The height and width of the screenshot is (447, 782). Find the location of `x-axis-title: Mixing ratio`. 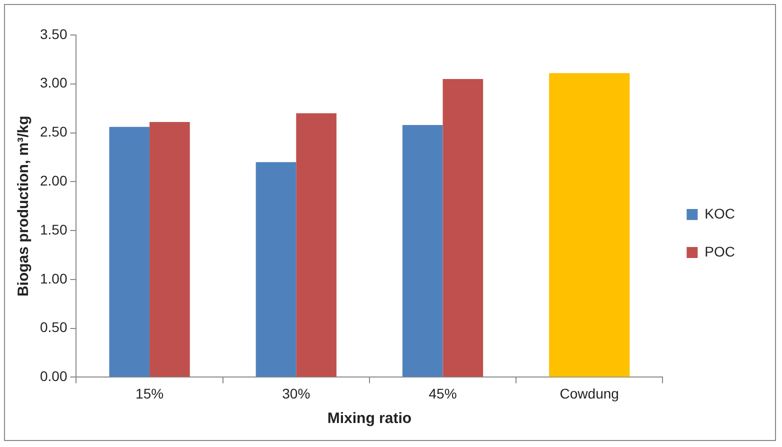

x-axis-title: Mixing ratio is located at coordinates (369, 419).